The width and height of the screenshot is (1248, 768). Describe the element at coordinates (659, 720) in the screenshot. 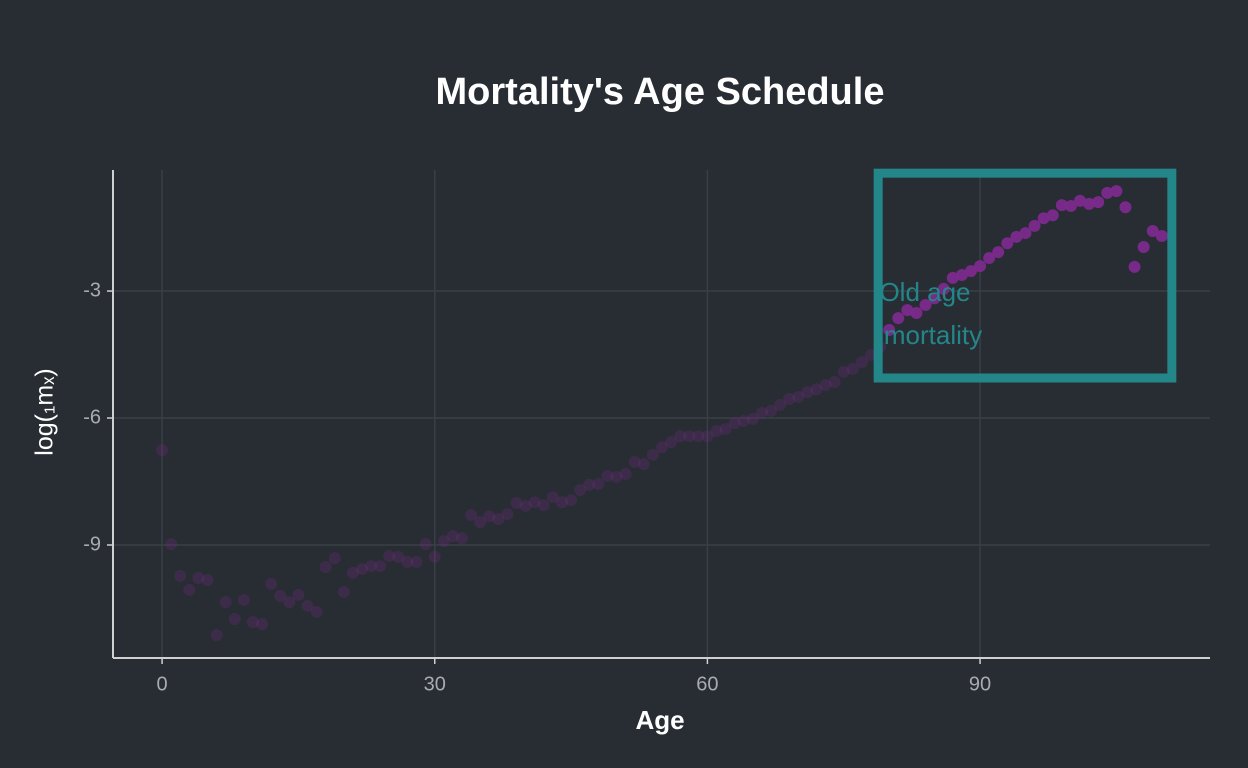

I see `x-axis-label: Age` at that location.